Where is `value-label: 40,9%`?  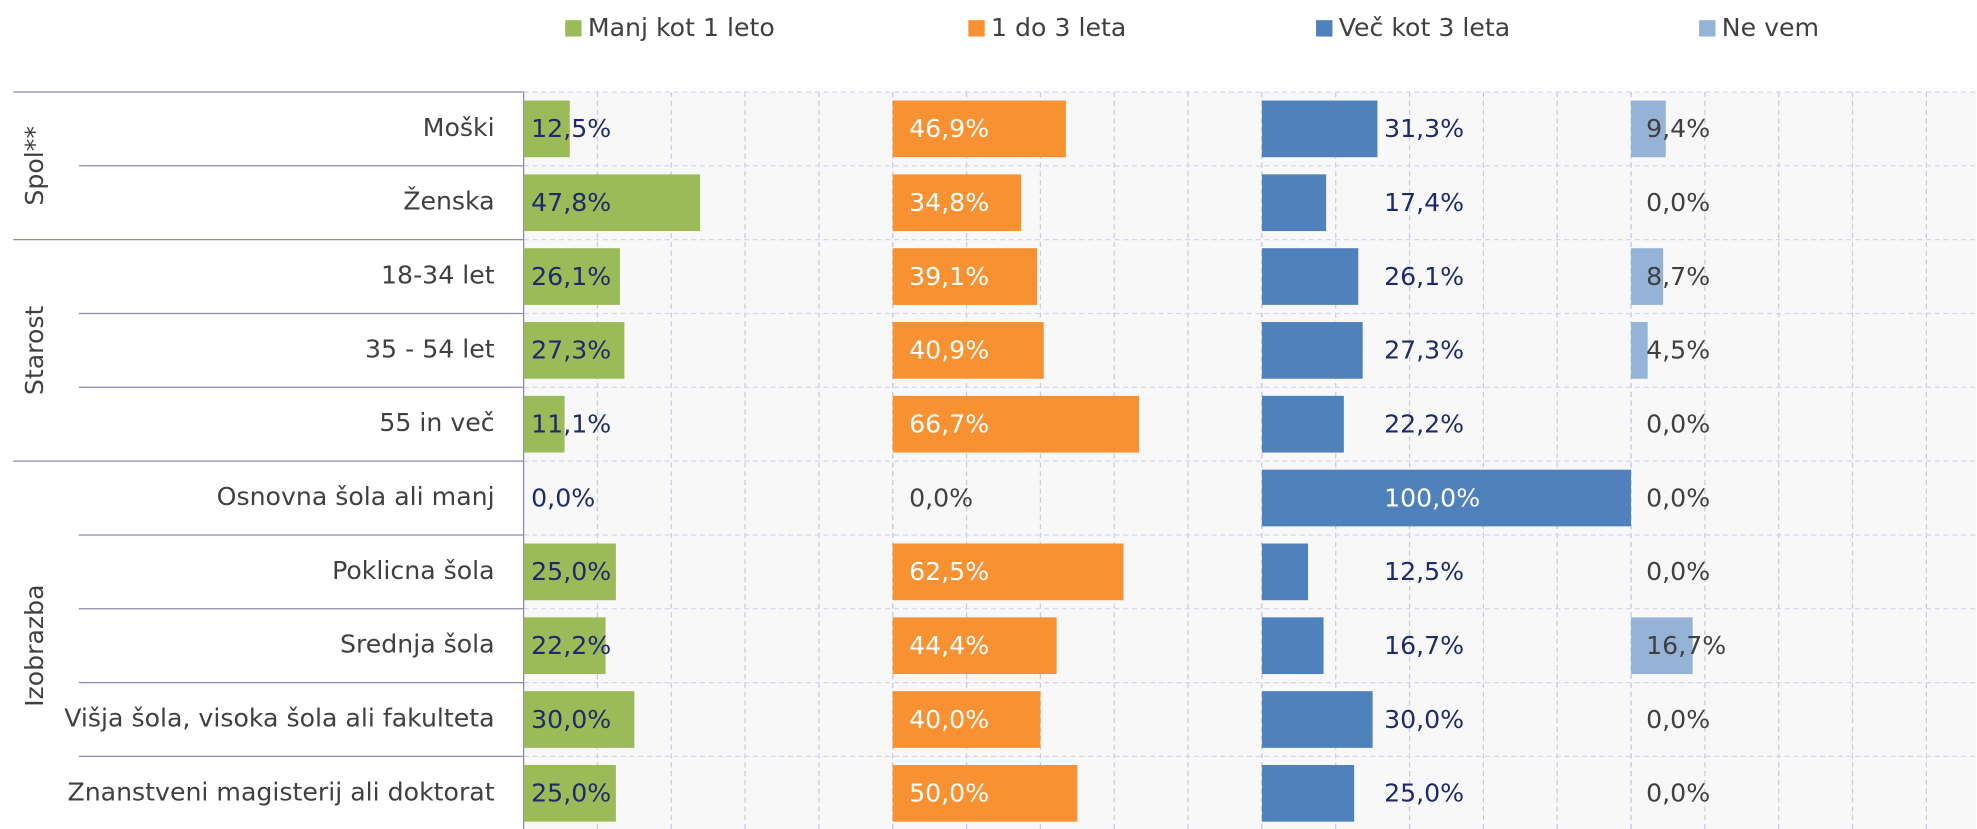
value-label: 40,9% is located at coordinates (949, 350).